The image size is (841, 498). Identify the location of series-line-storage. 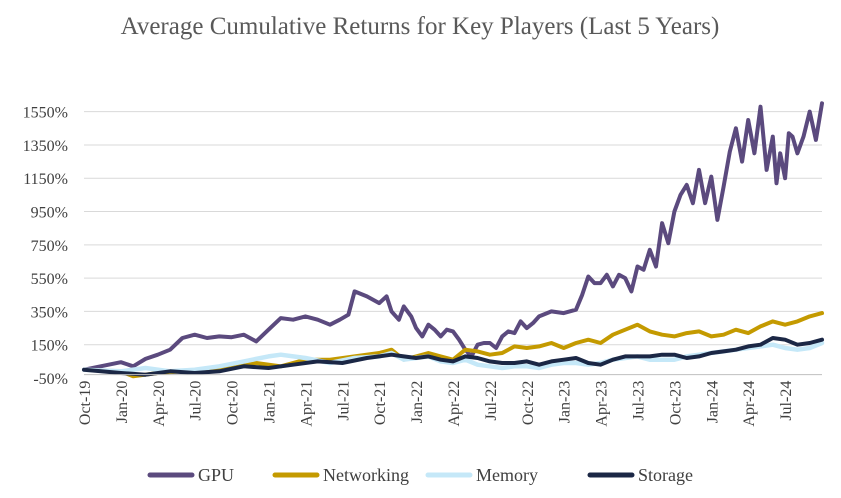
(453, 356).